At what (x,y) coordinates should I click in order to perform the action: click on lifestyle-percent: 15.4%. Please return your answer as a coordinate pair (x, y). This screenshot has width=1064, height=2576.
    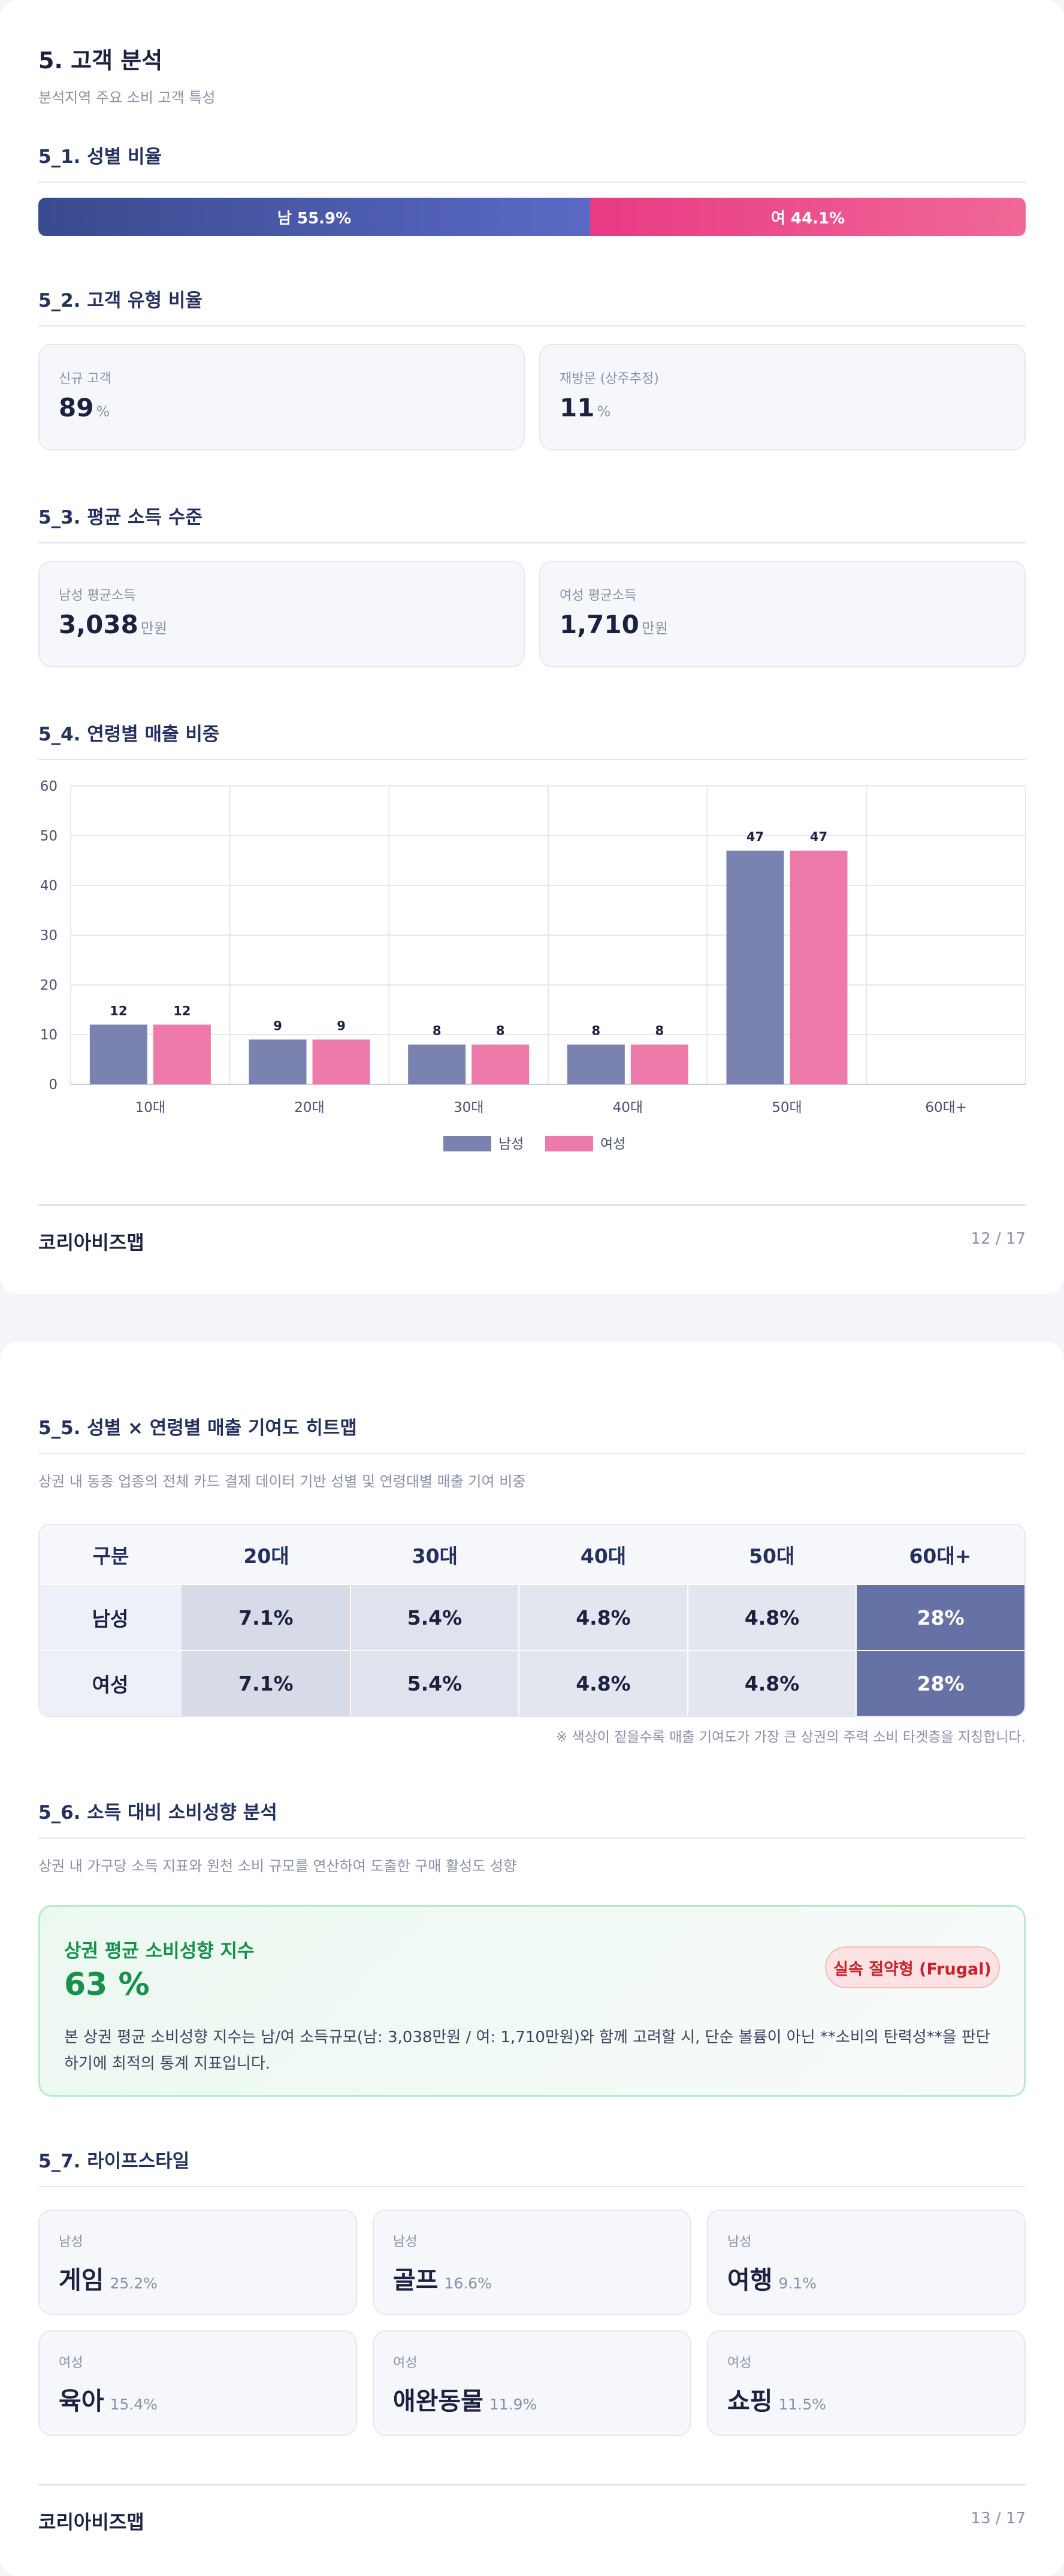
    Looking at the image, I should click on (134, 2404).